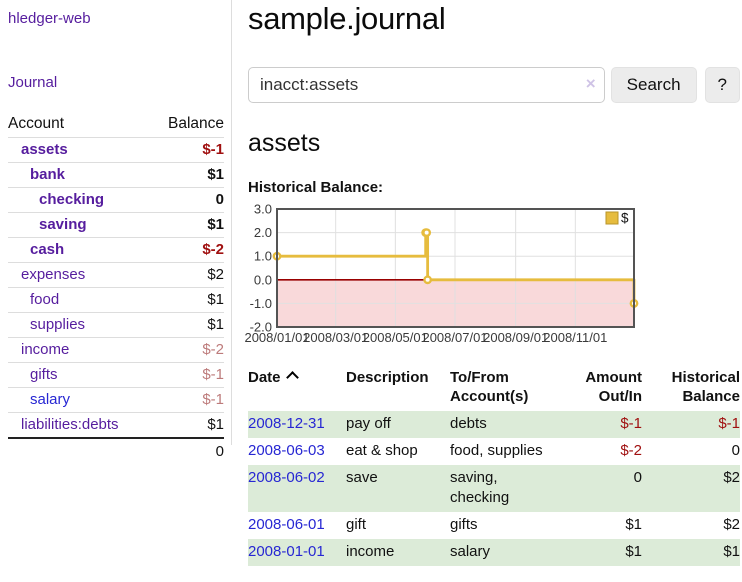  Describe the element at coordinates (187, 275) in the screenshot. I see `account-balance: $2` at that location.